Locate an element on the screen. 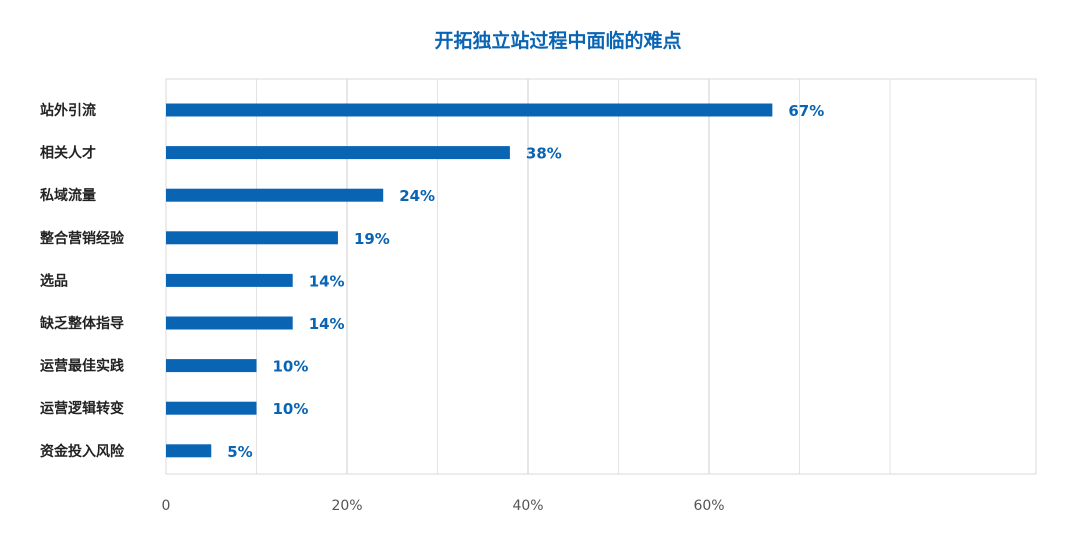 This screenshot has width=1080, height=545. x-tick-label: 40% is located at coordinates (527, 506).